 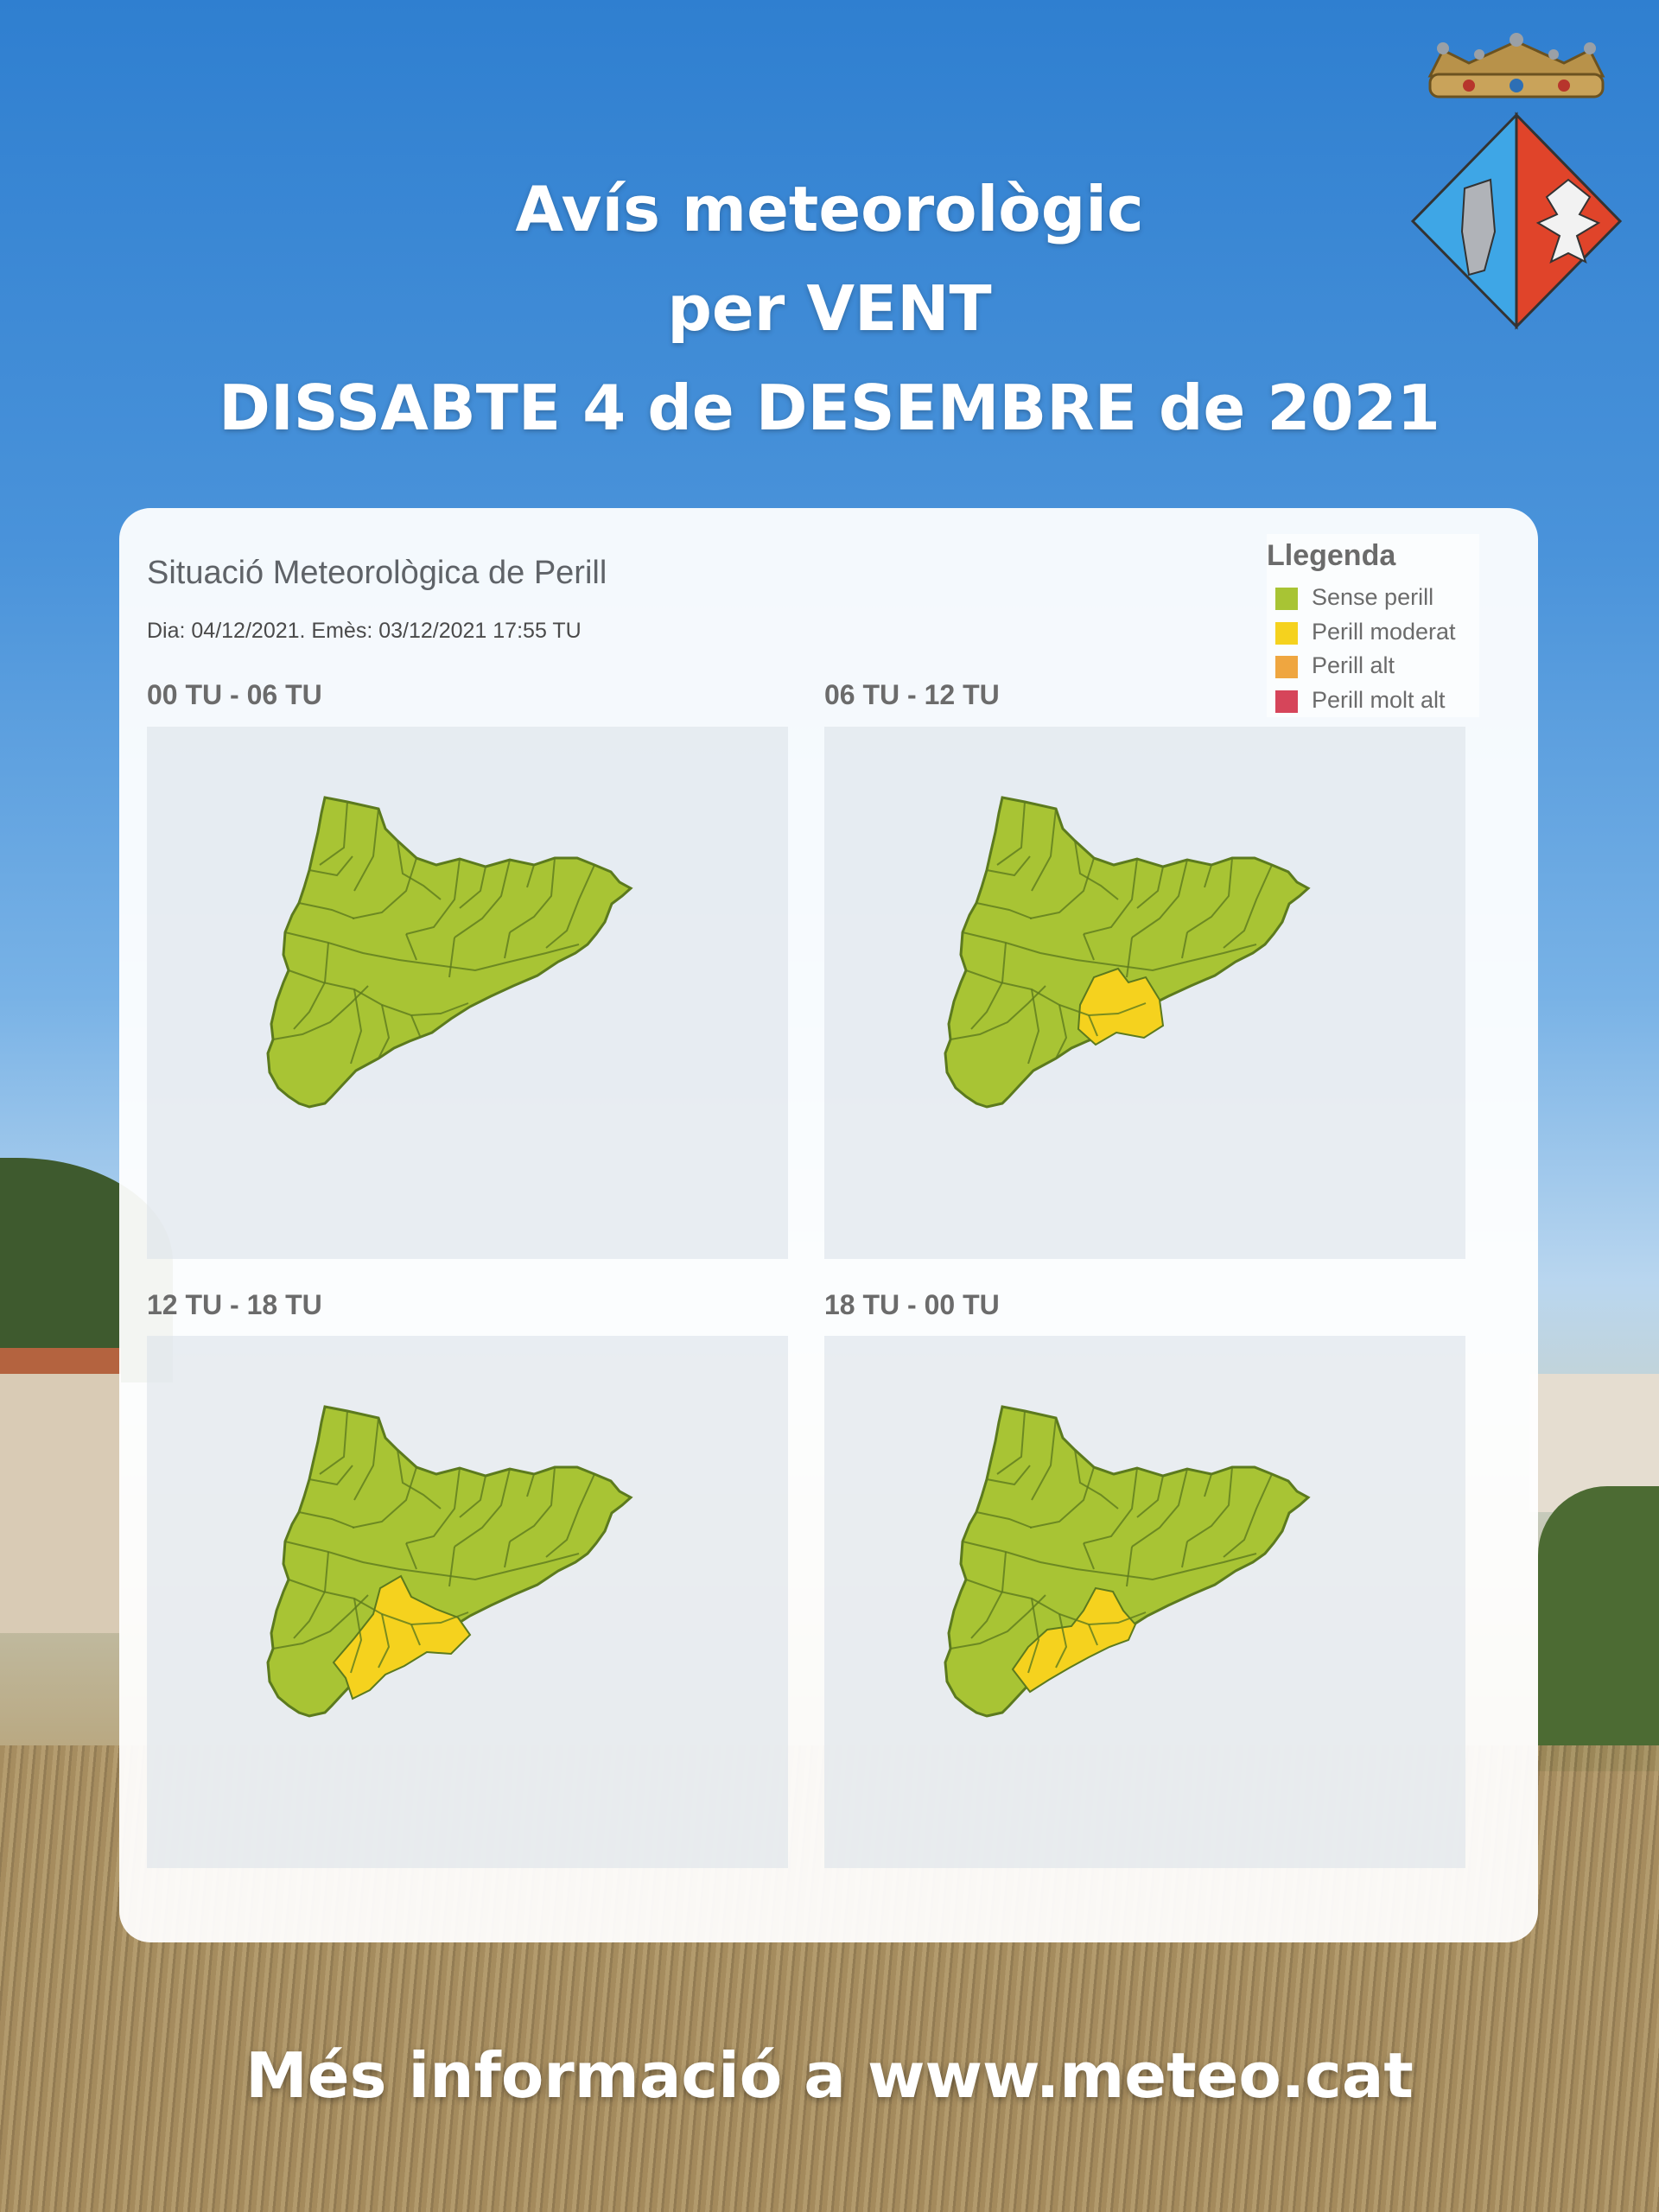 I want to click on legend-title: Llegenda, so click(x=1331, y=555).